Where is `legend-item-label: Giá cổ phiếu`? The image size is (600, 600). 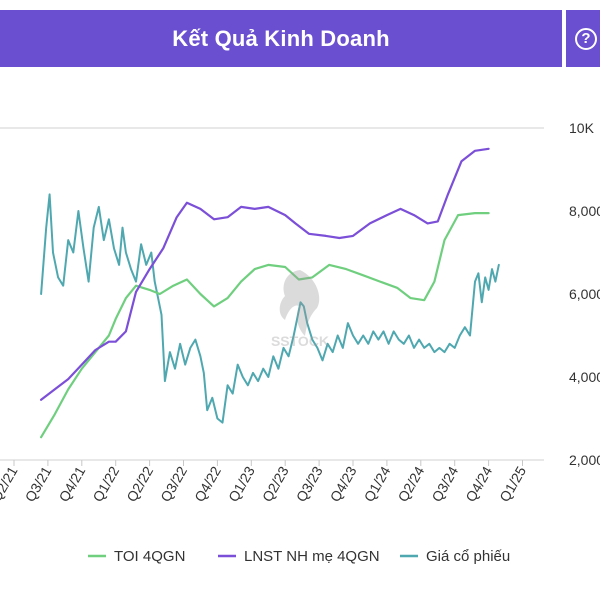 legend-item-label: Giá cổ phiếu is located at coordinates (468, 556).